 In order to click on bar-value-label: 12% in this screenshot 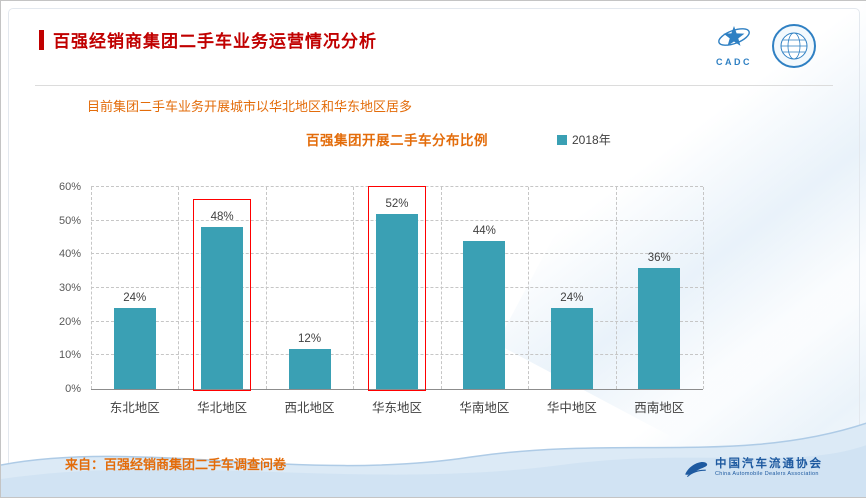, I will do `click(310, 338)`.